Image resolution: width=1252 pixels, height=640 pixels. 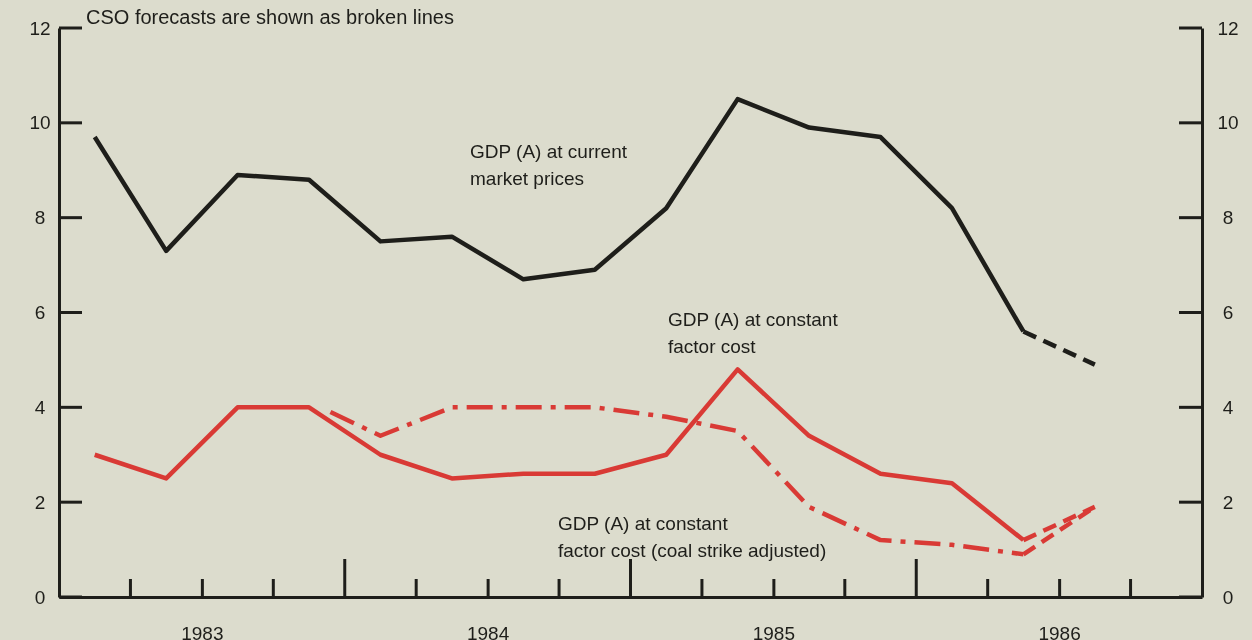 What do you see at coordinates (753, 333) in the screenshot?
I see `text: GDP (A) at constant factor cost` at bounding box center [753, 333].